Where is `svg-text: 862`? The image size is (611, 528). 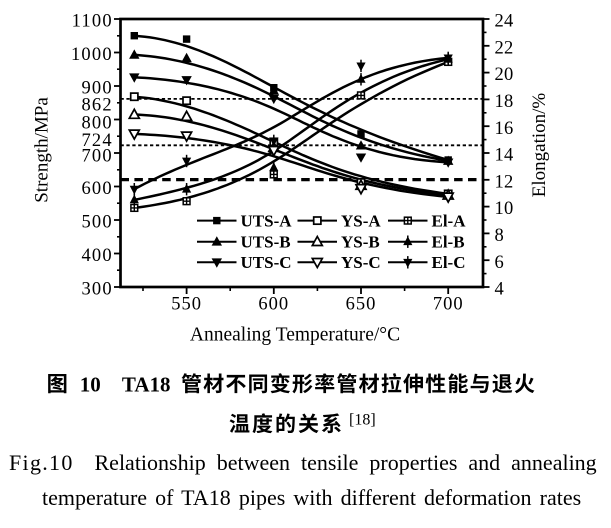
svg-text: 862 is located at coordinates (96, 105).